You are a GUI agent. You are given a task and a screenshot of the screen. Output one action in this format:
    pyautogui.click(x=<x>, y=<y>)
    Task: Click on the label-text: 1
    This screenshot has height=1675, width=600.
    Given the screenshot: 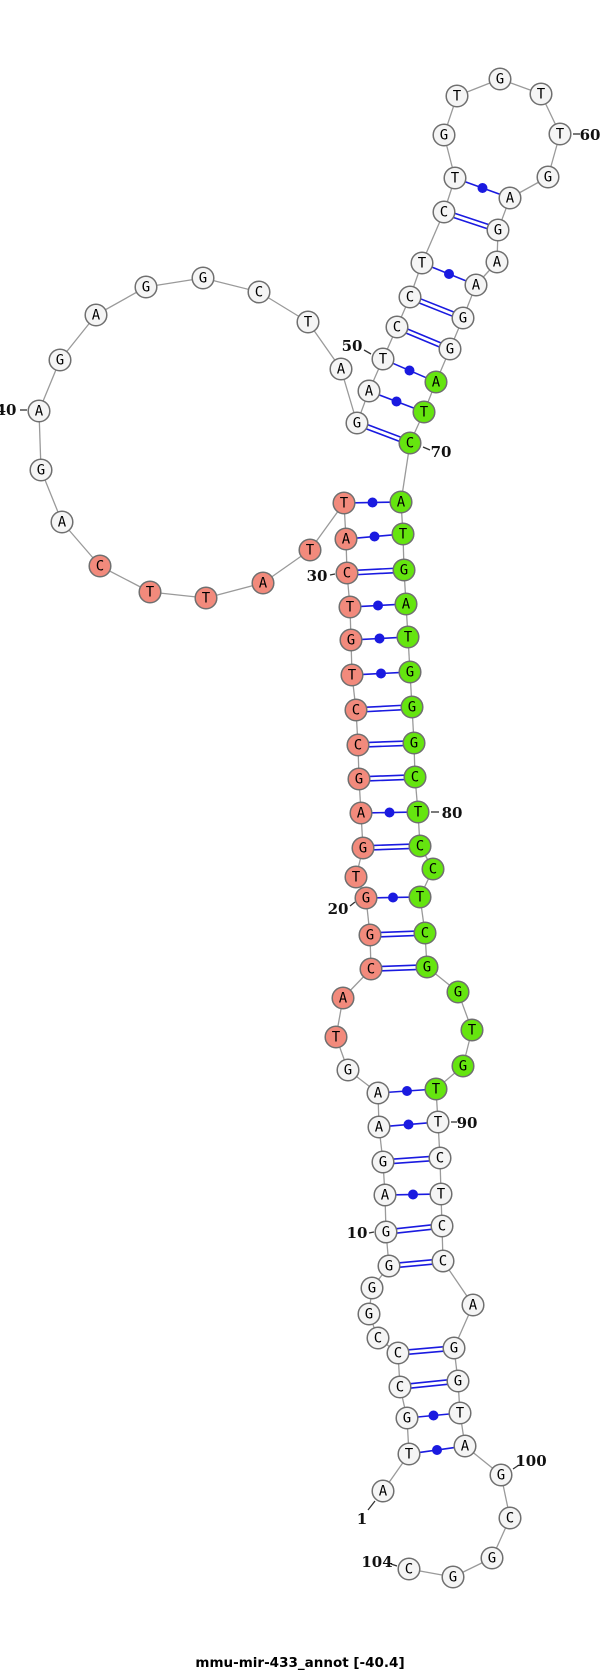 What is the action you would take?
    pyautogui.click(x=362, y=1519)
    